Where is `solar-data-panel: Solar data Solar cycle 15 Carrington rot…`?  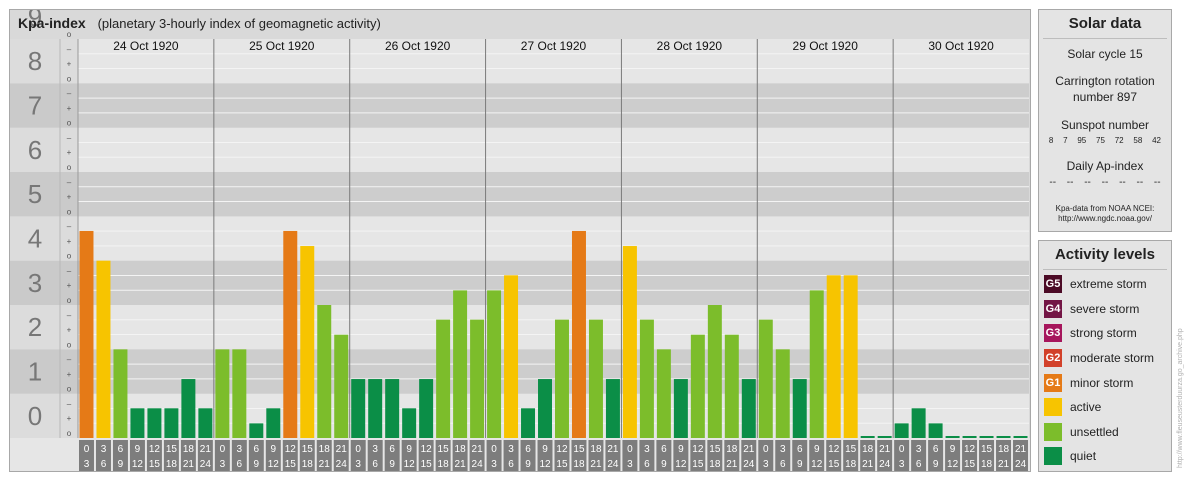
solar-data-panel: Solar data Solar cycle 15 Carrington rot… is located at coordinates (1105, 120).